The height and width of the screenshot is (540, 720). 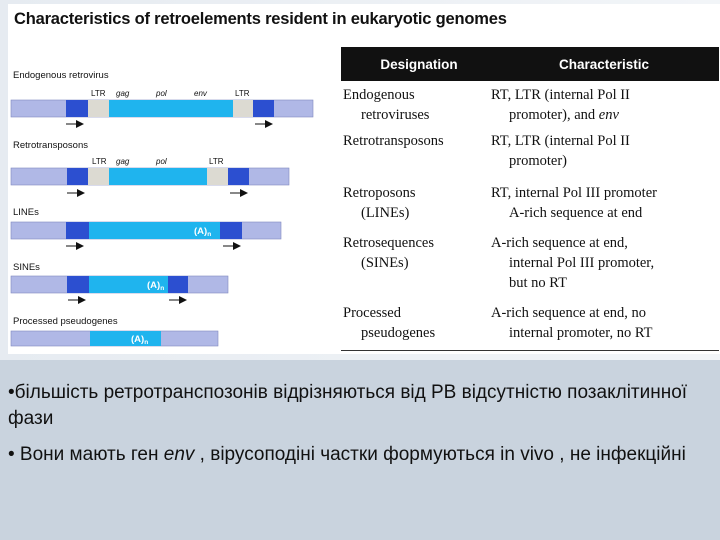 I want to click on characteristic-line: internal promoter, no RT, so click(x=581, y=333).